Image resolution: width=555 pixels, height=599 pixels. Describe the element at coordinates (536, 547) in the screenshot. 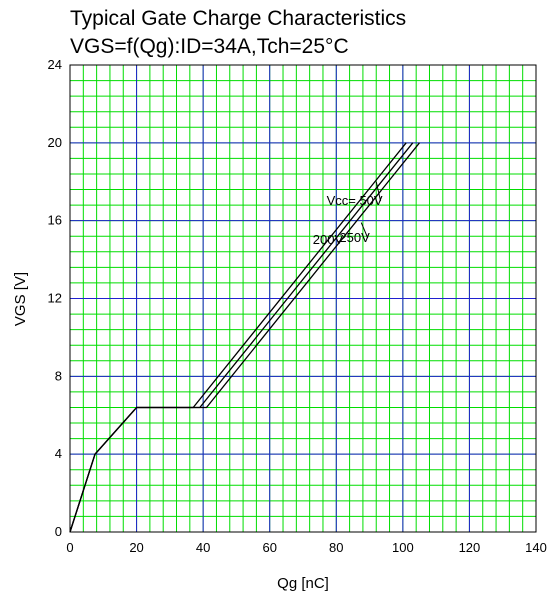

I see `x-tick-label: 140` at that location.